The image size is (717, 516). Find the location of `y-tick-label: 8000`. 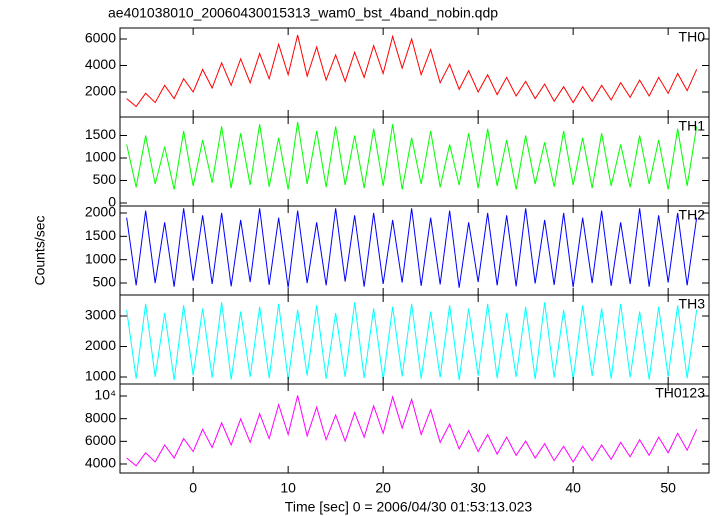

y-tick-label: 8000 is located at coordinates (100, 417).